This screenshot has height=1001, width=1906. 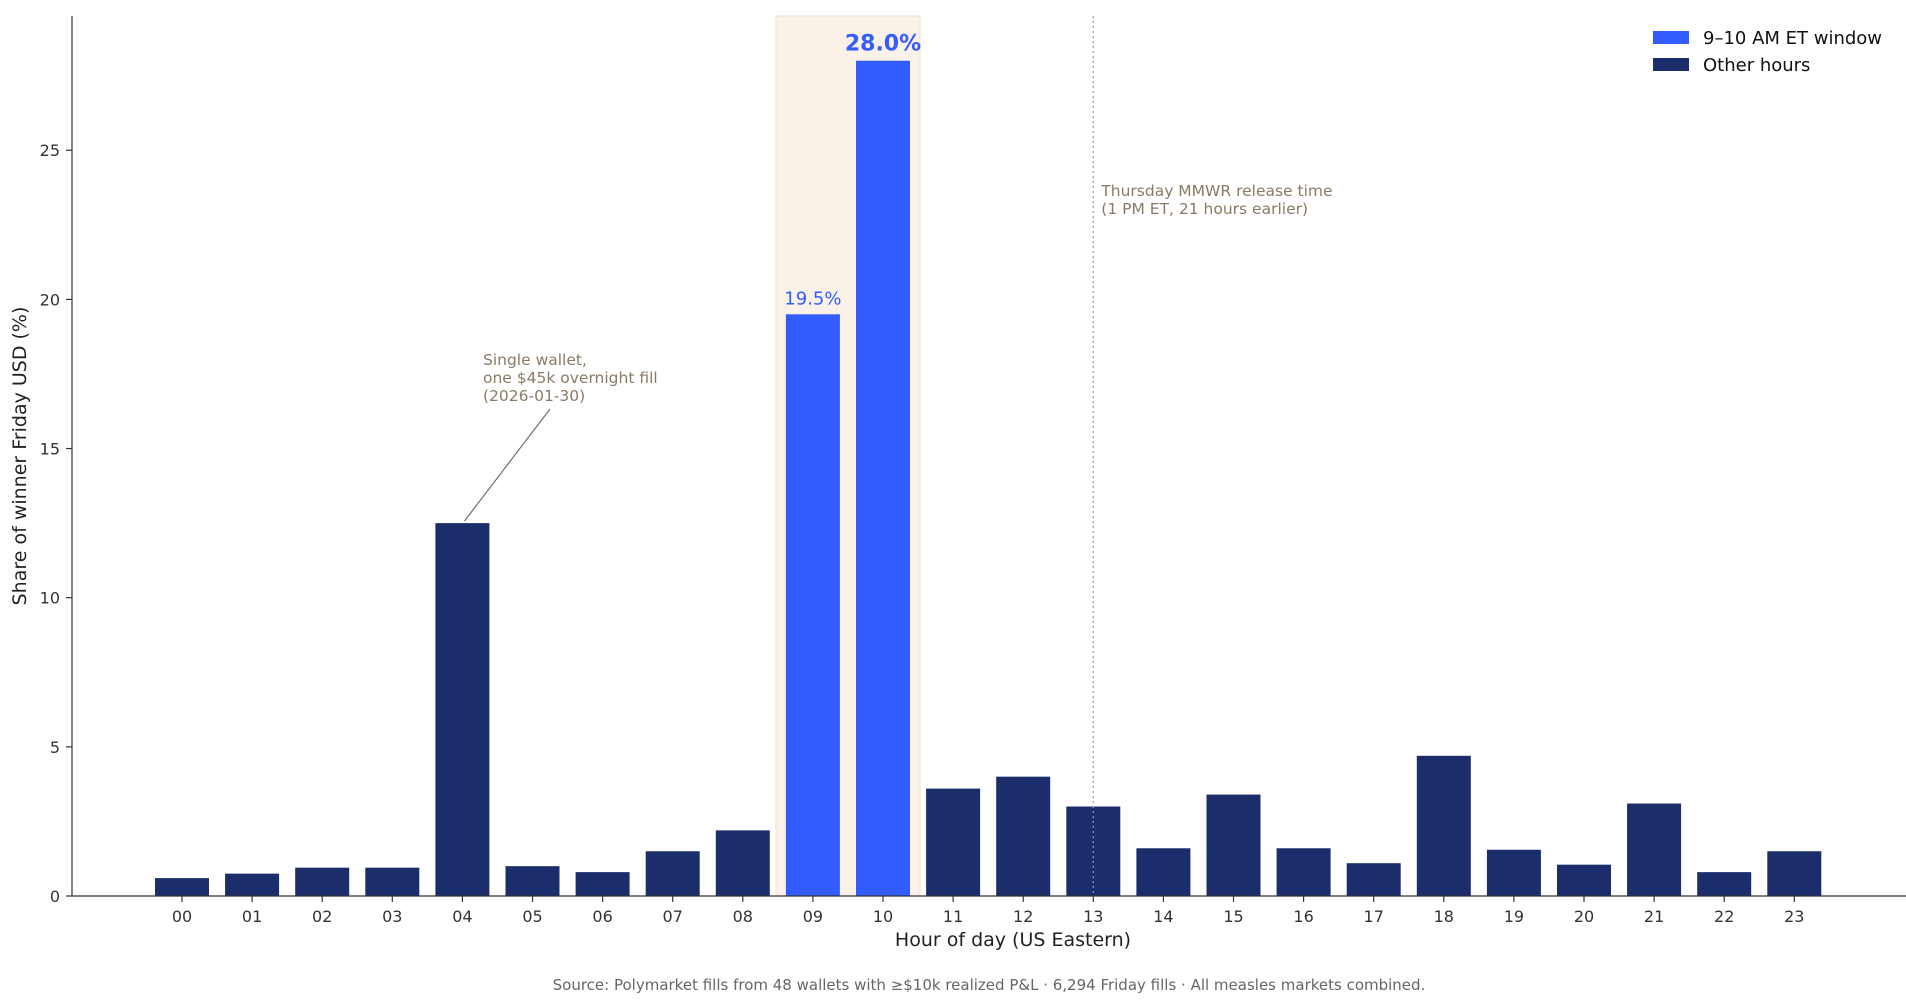 What do you see at coordinates (50, 150) in the screenshot?
I see `y-tick-label: 25` at bounding box center [50, 150].